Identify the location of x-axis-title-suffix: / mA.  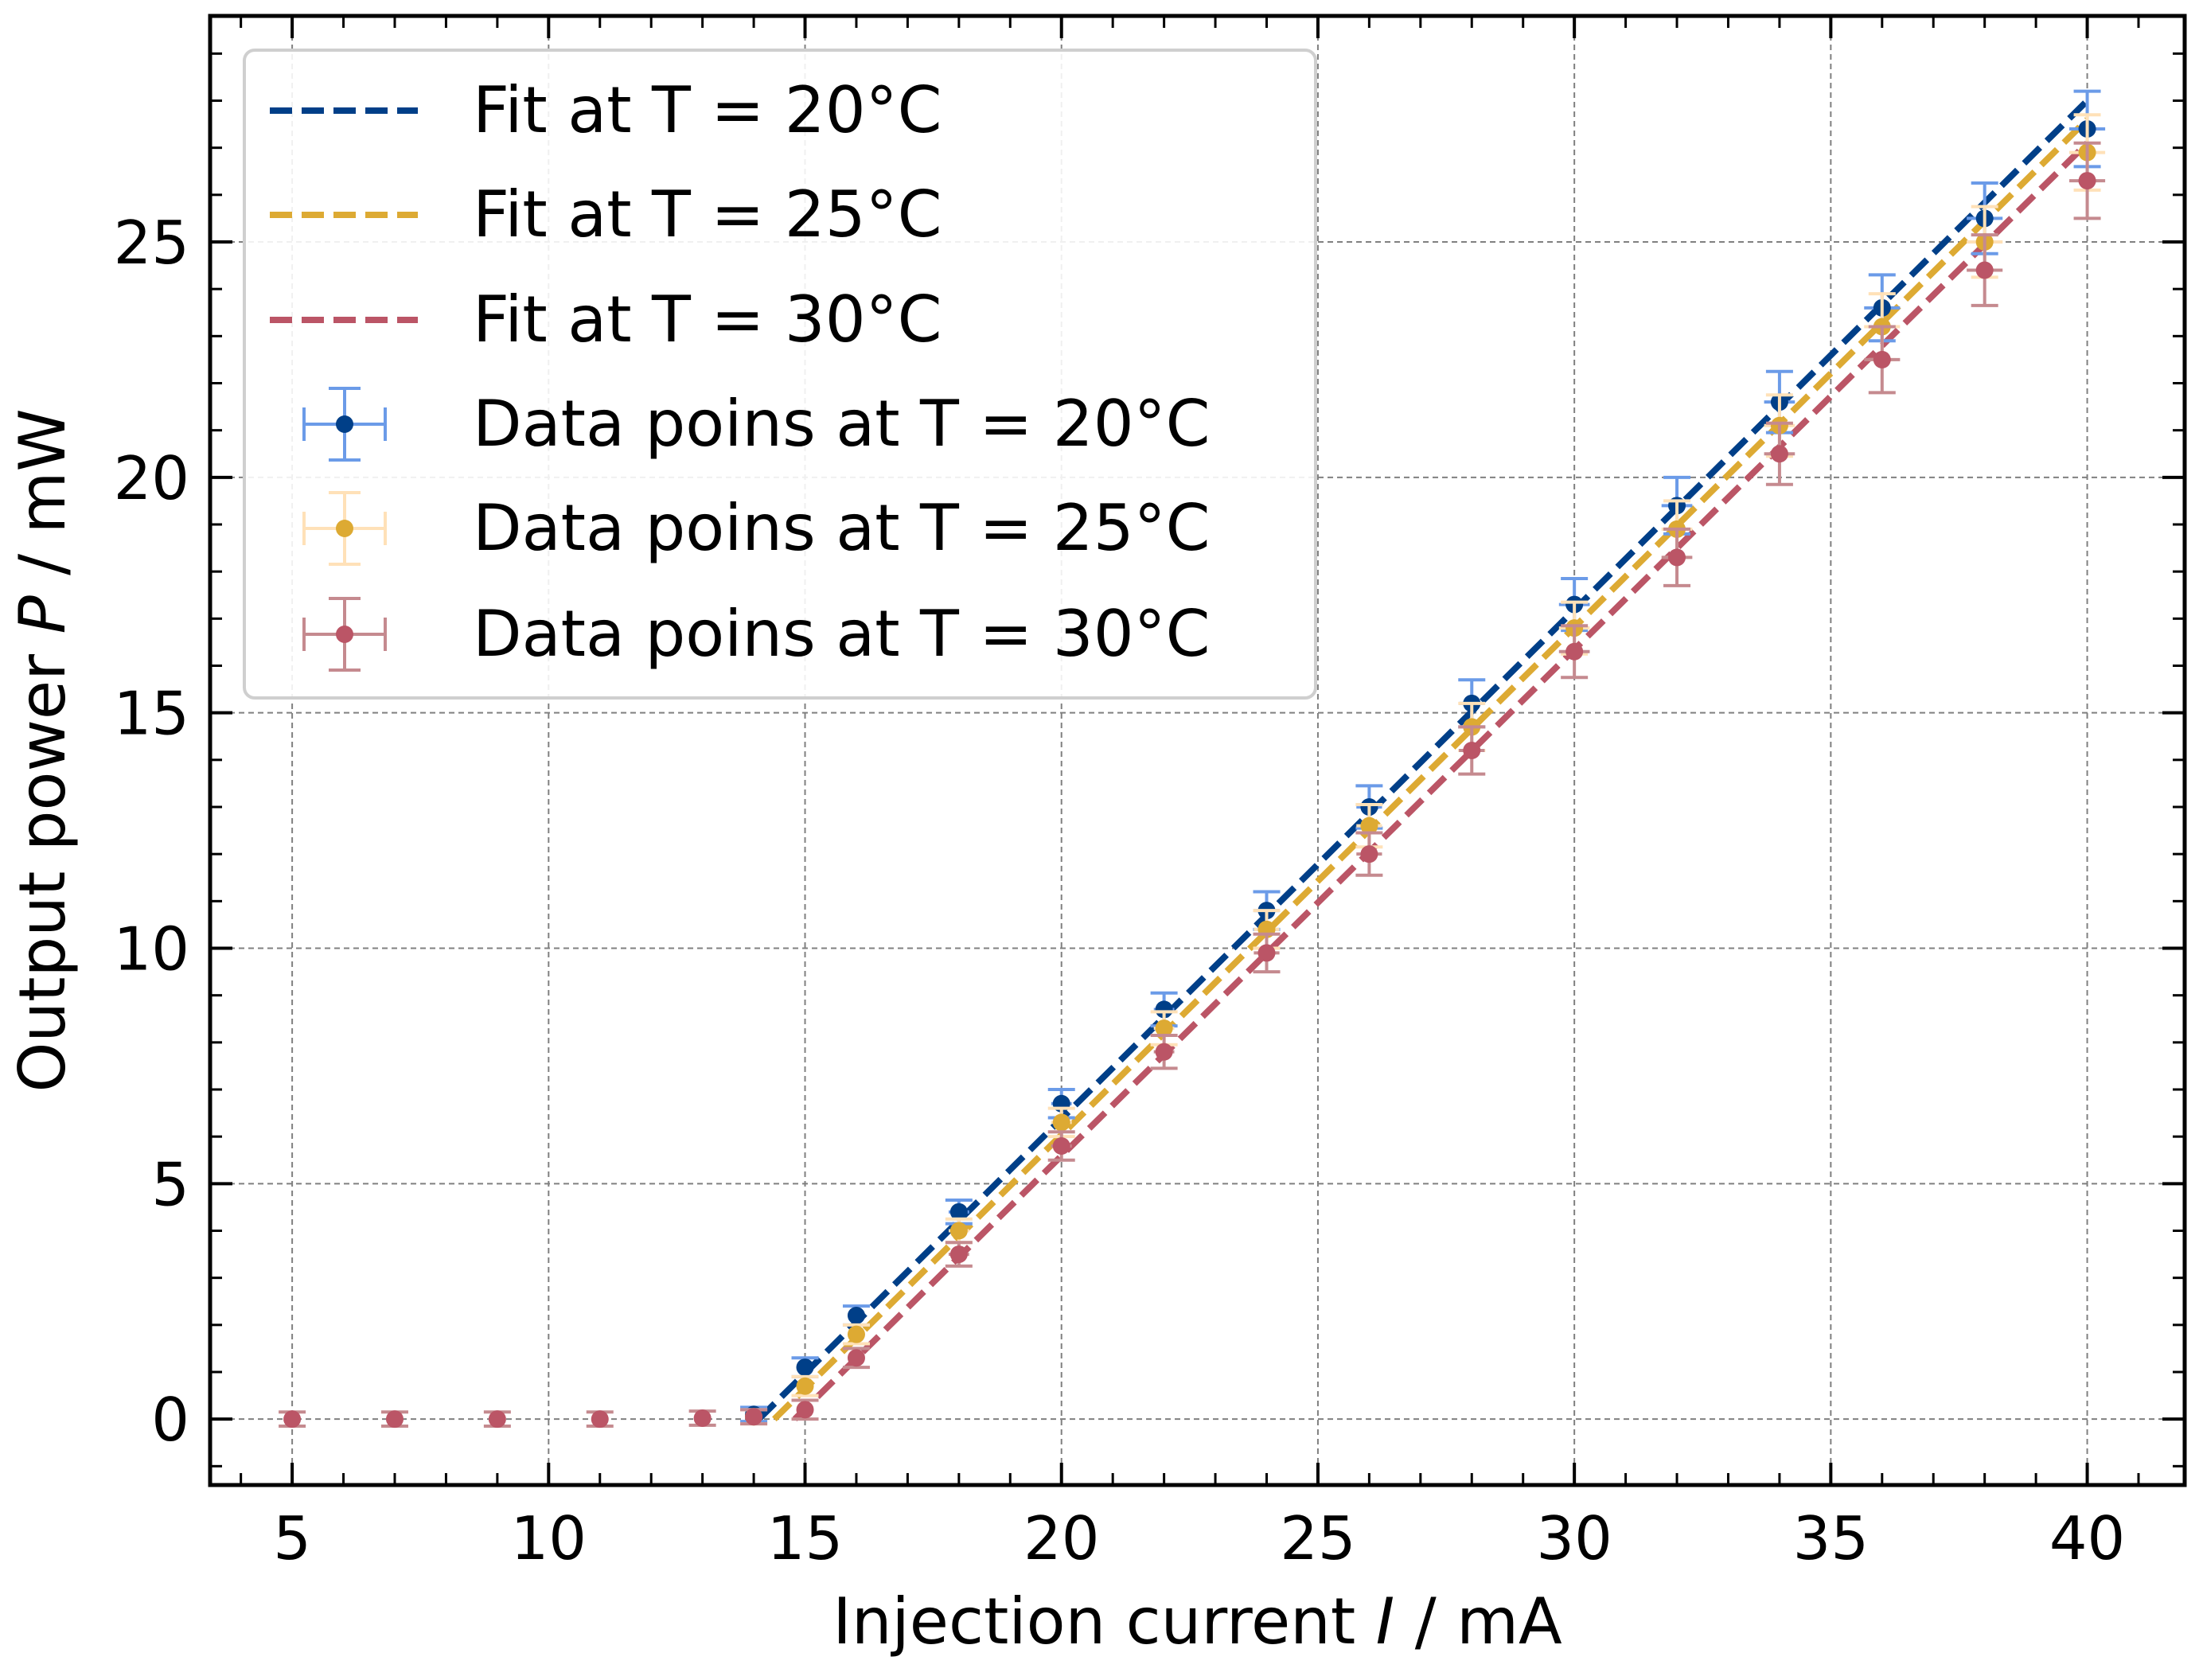
(1478, 1622).